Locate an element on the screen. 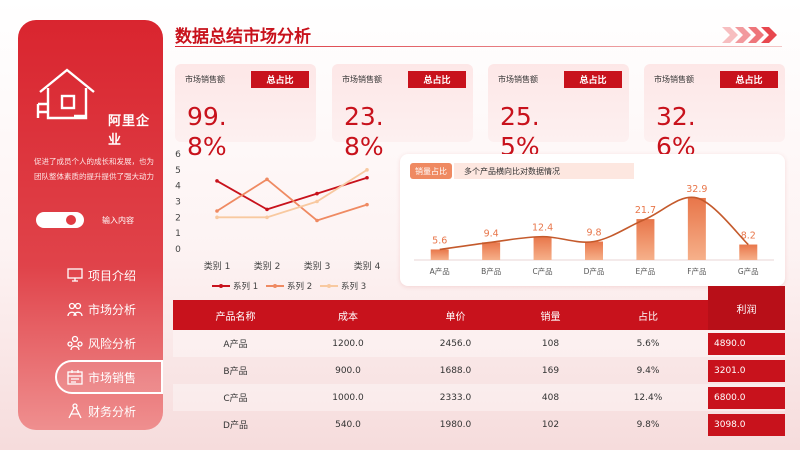 This screenshot has width=800, height=450. legend-label: 系列 1 is located at coordinates (245, 286).